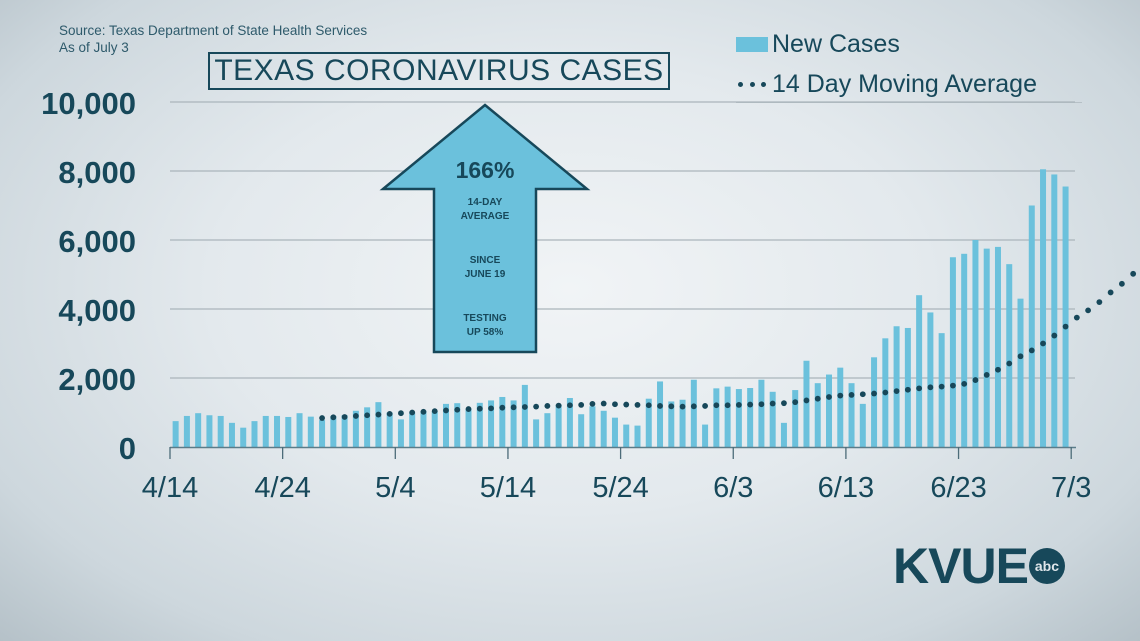 The image size is (1140, 641). Describe the element at coordinates (97, 172) in the screenshot. I see `y-tick-label: 8,000` at that location.